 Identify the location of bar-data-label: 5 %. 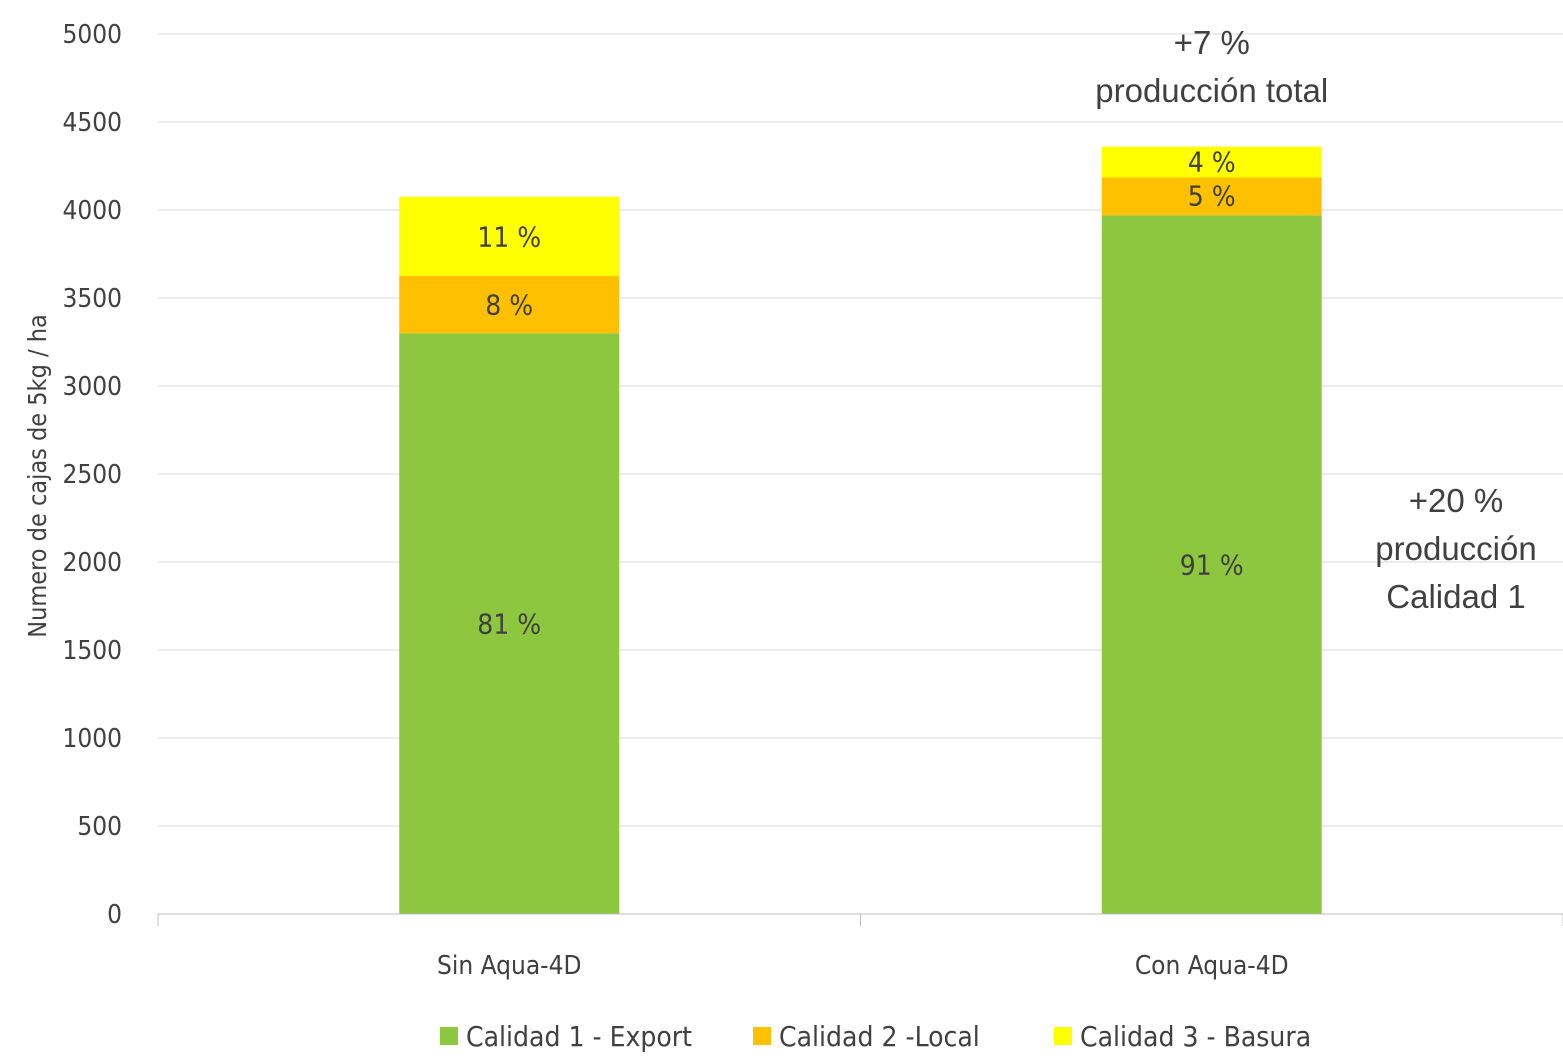
(1212, 196).